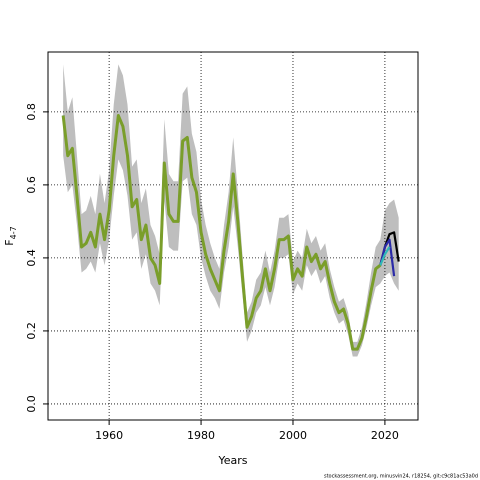  I want to click on y-tick-label: 0.4, so click(31, 258).